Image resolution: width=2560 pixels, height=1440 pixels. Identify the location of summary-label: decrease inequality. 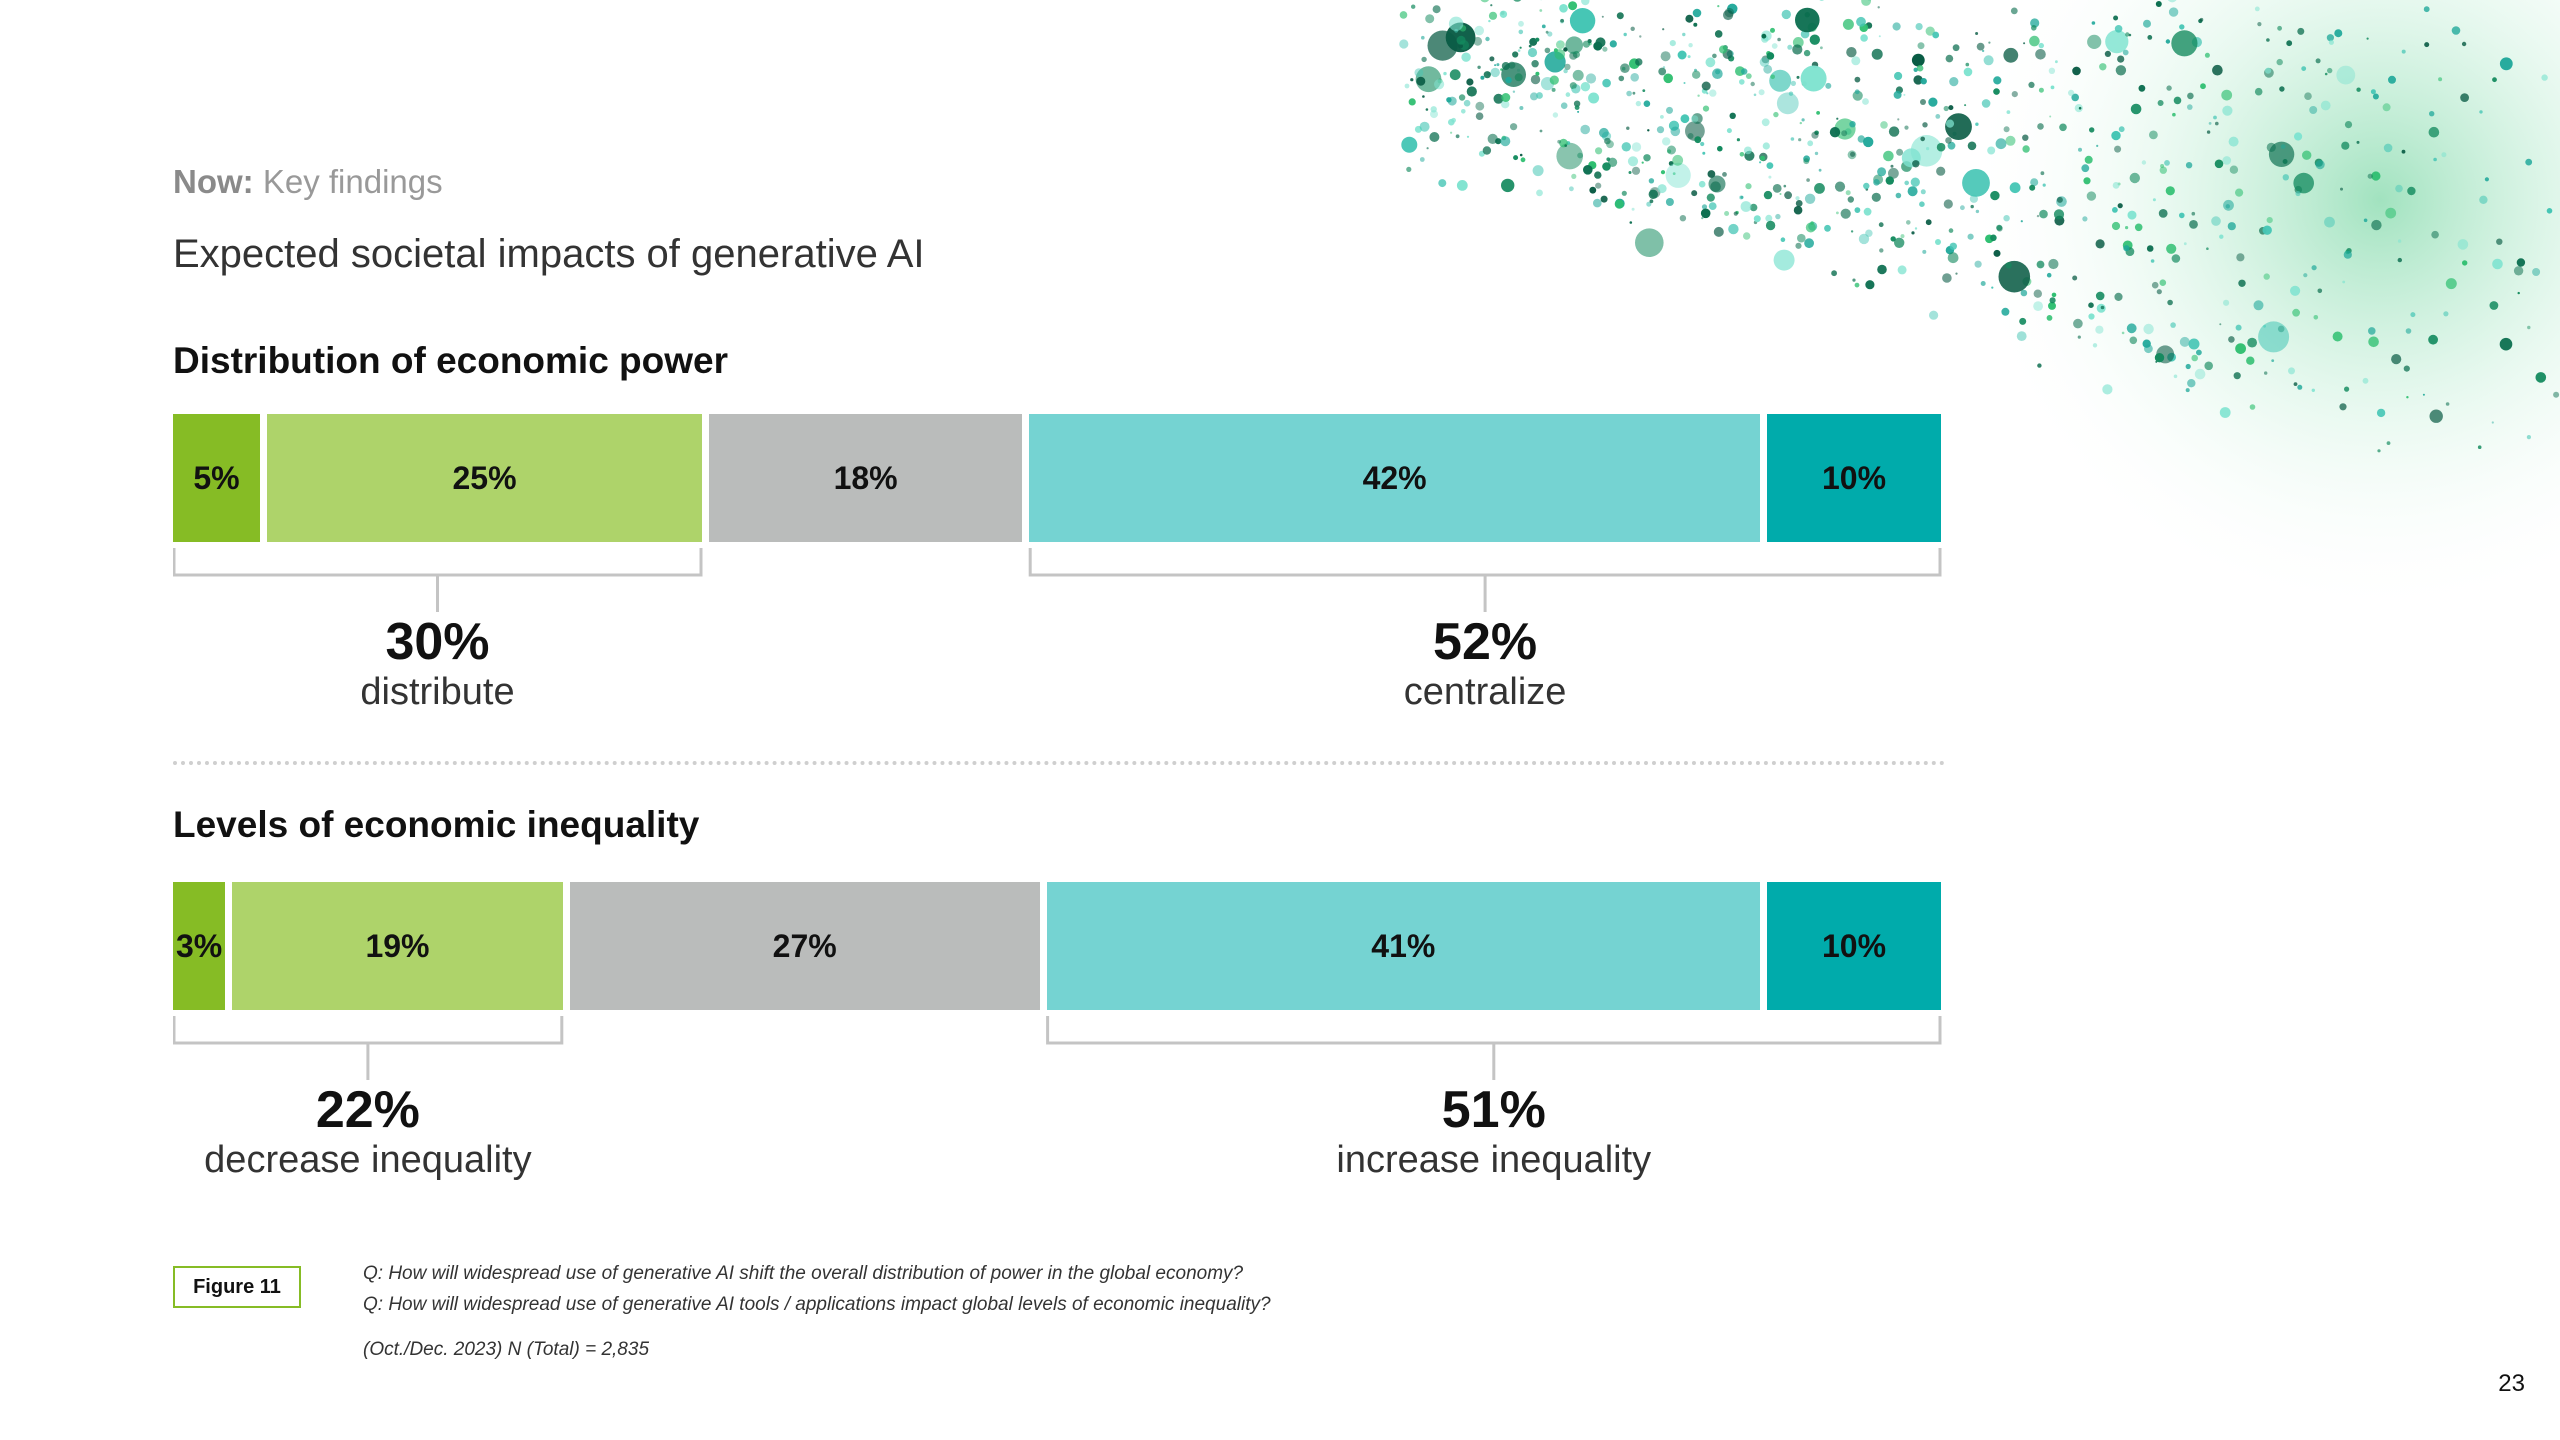
(368, 1160).